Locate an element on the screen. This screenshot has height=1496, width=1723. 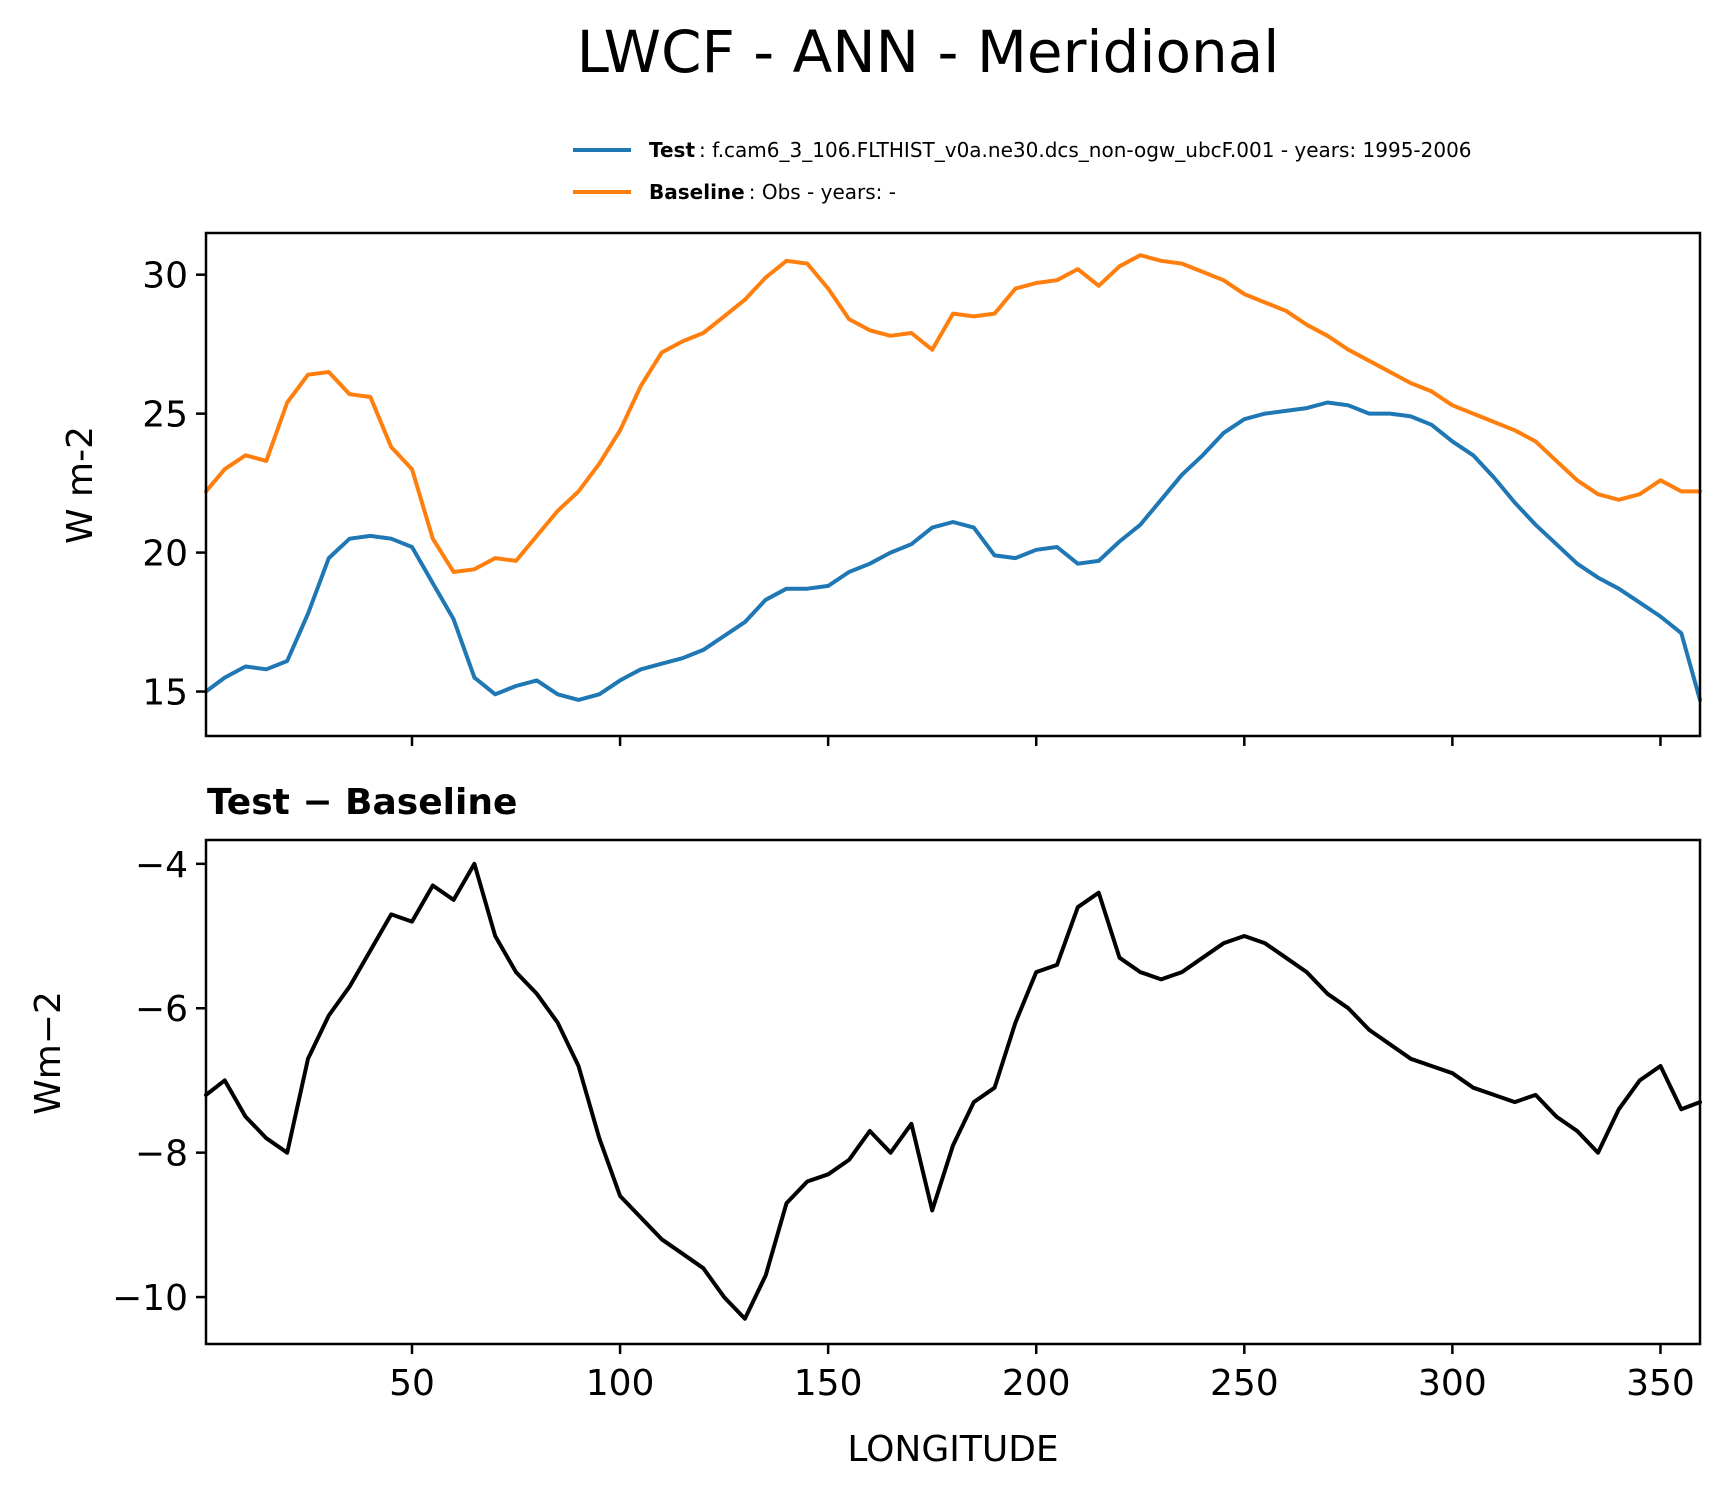
bottom-x-tick-label-150: 150 is located at coordinates (828, 1383).